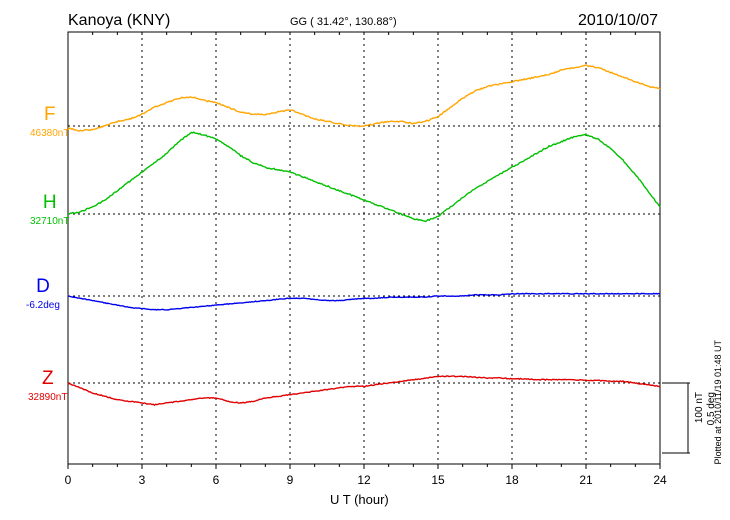 The width and height of the screenshot is (730, 520). I want to click on component-label-F: F 46380nT, so click(49, 121).